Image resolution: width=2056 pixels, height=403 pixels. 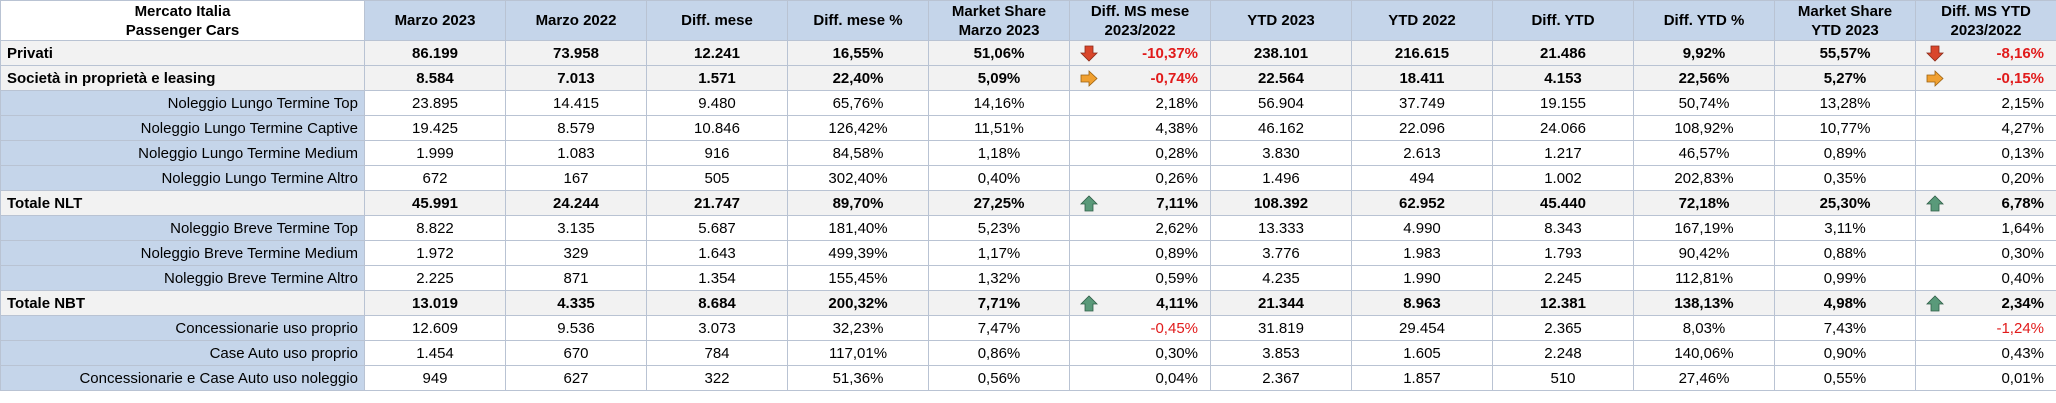 I want to click on cell-value: 22,56%, so click(x=1704, y=78).